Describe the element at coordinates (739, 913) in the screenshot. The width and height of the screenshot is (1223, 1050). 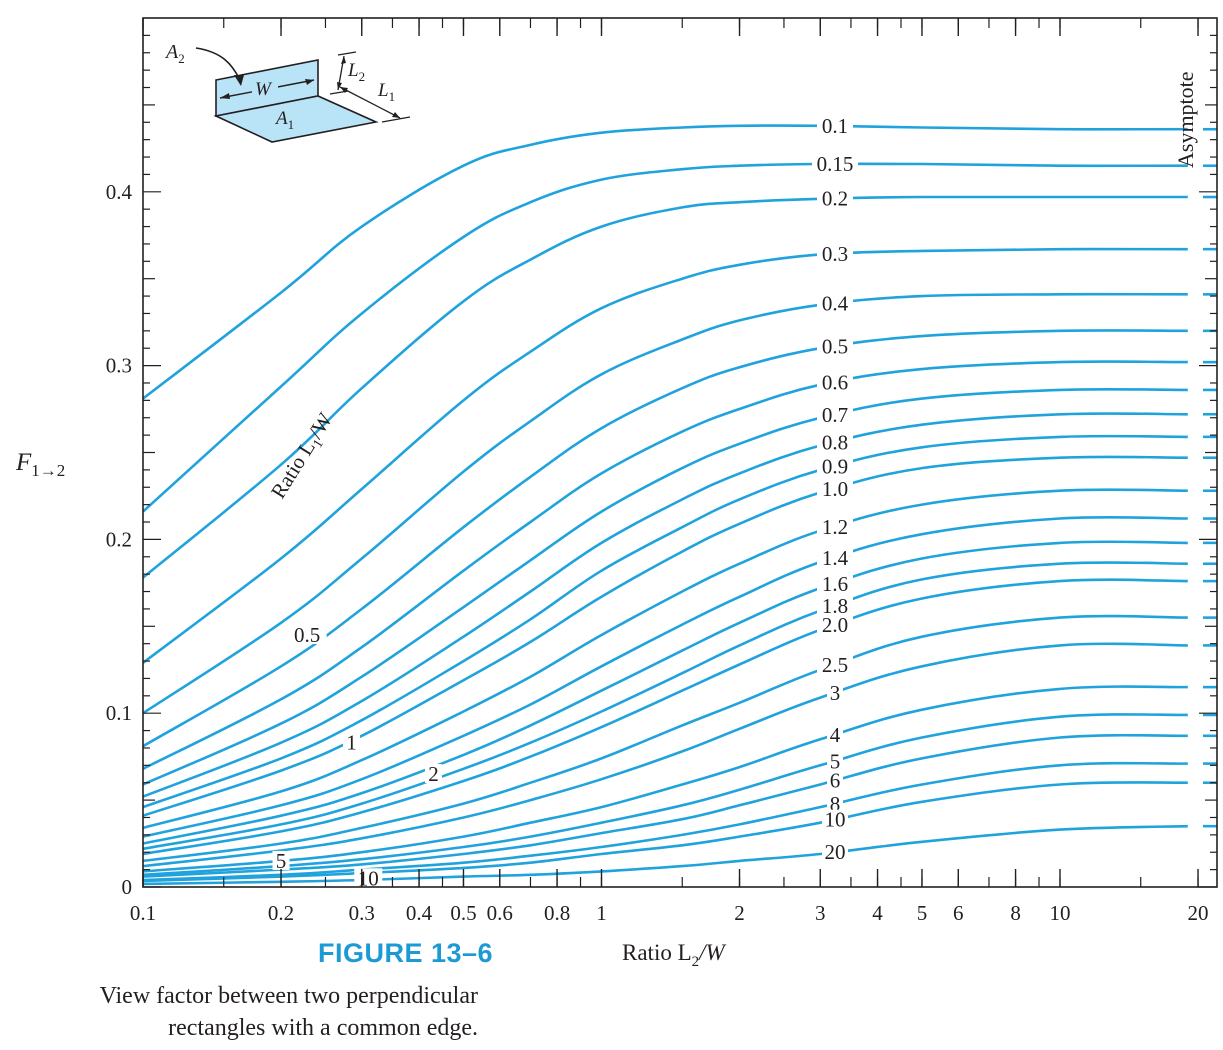
I see `x-tick-label-2: 2` at that location.